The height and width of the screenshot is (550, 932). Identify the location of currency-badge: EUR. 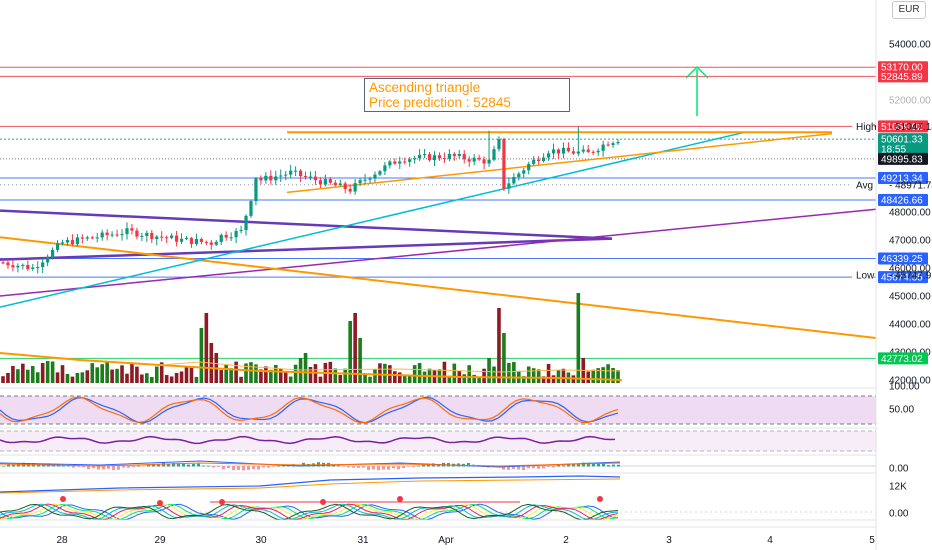
(909, 10).